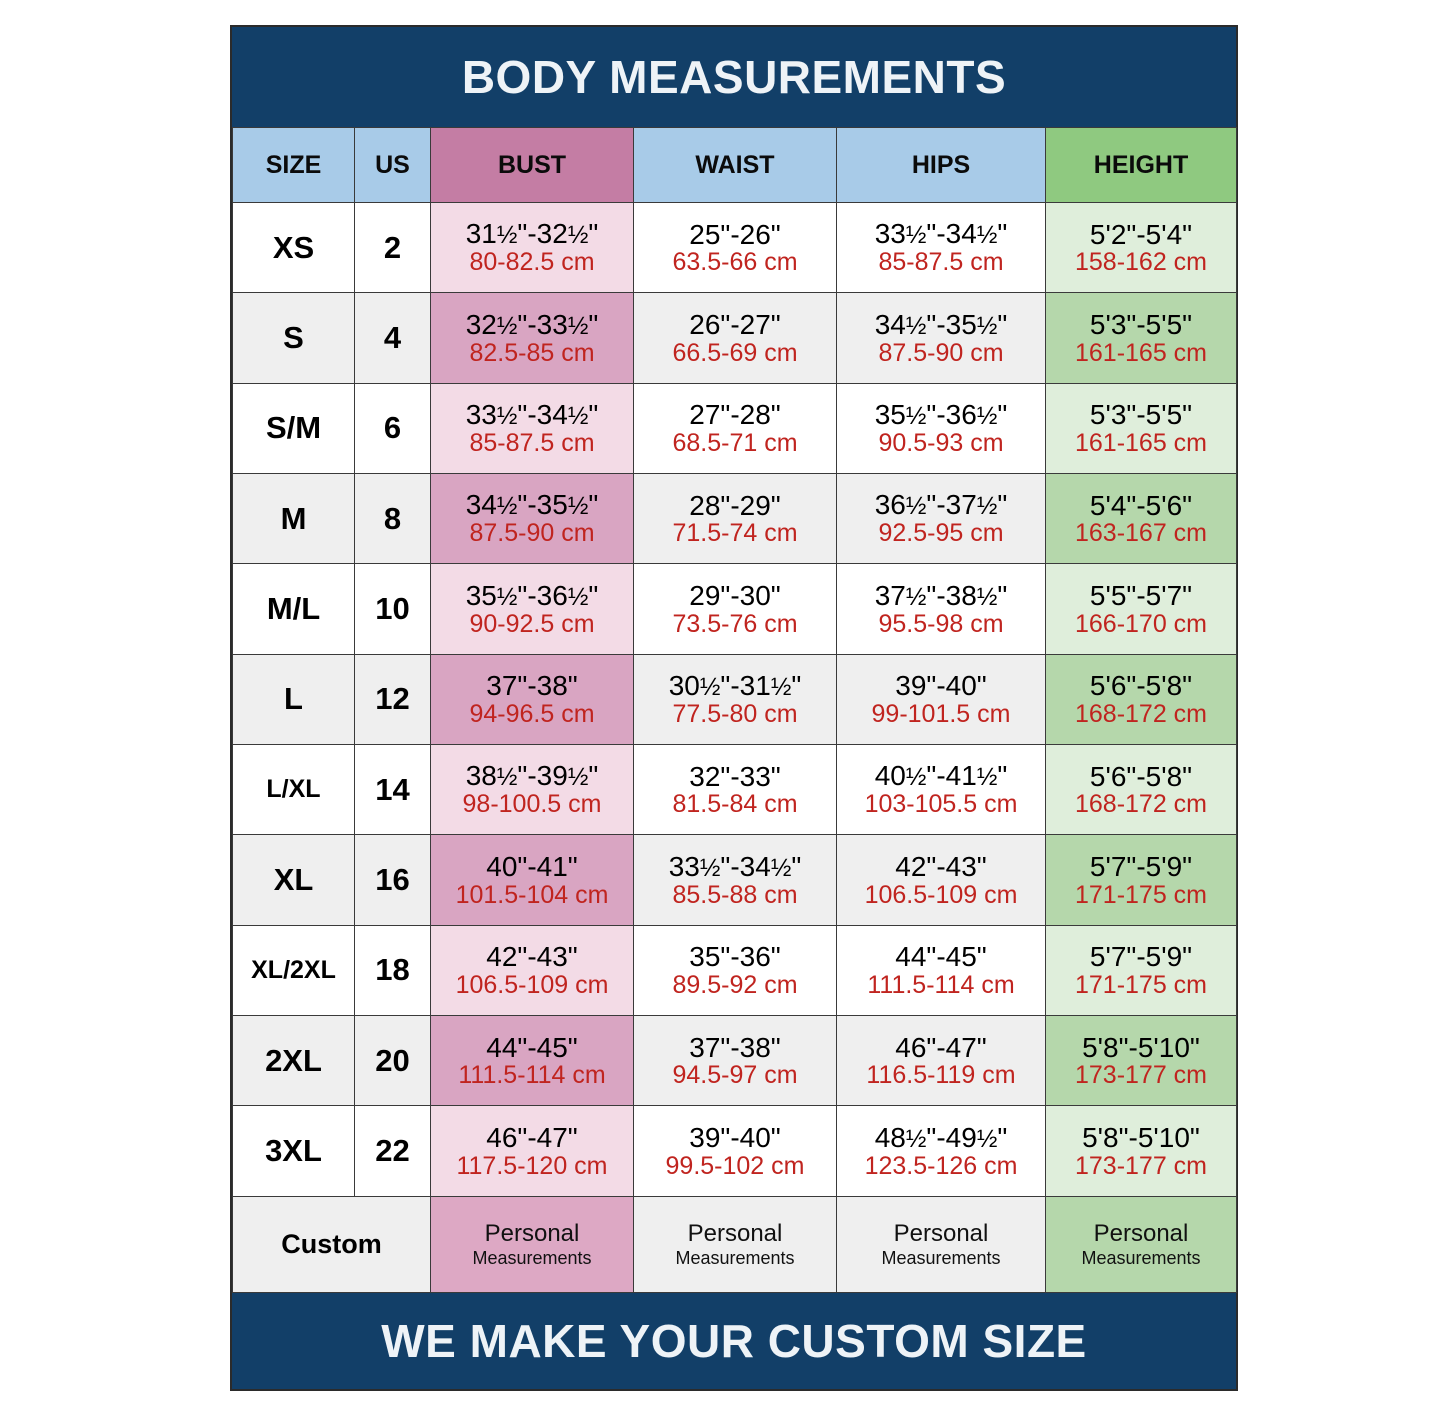  What do you see at coordinates (392, 1060) in the screenshot?
I see `cell-us-size: 20` at bounding box center [392, 1060].